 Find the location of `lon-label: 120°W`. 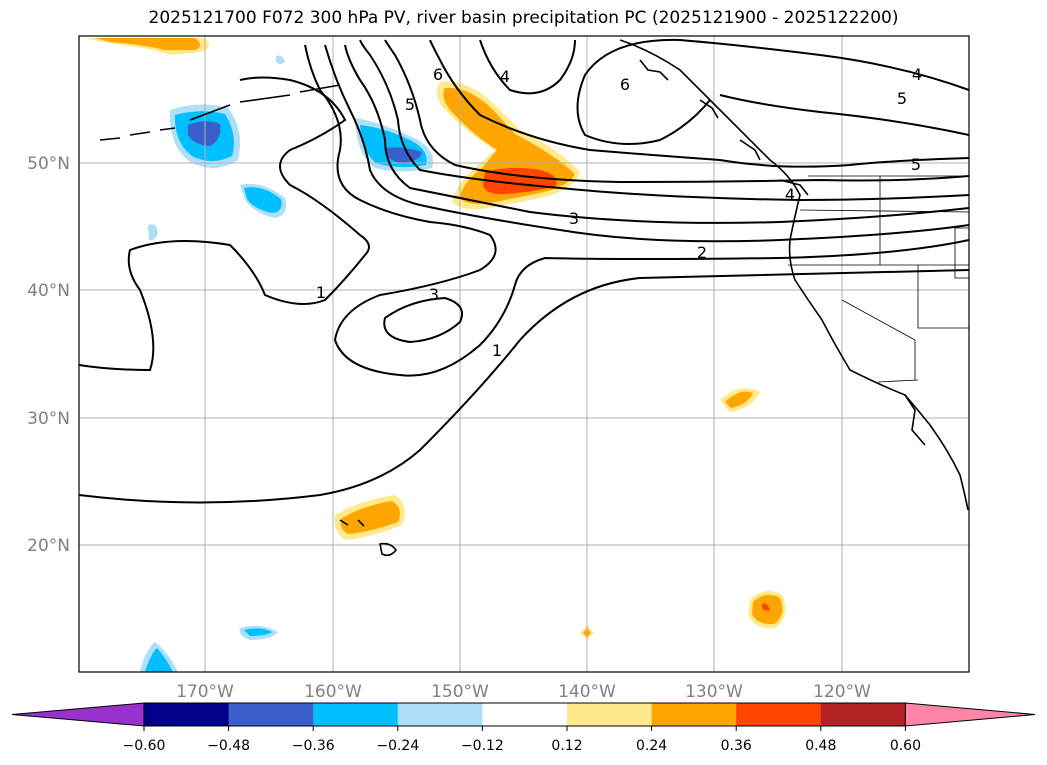

lon-label: 120°W is located at coordinates (842, 692).